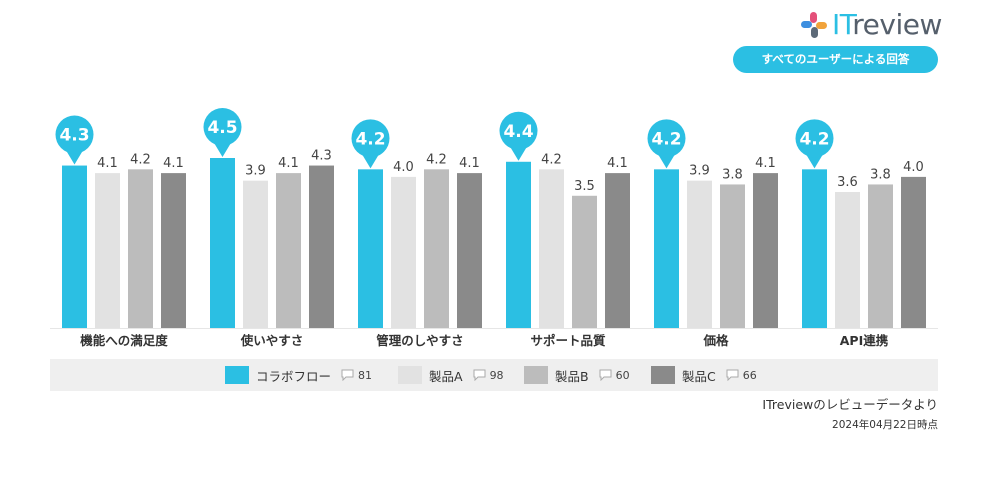 The height and width of the screenshot is (480, 988). I want to click on legend-item-collaboflow: コラボフロー 81, so click(298, 375).